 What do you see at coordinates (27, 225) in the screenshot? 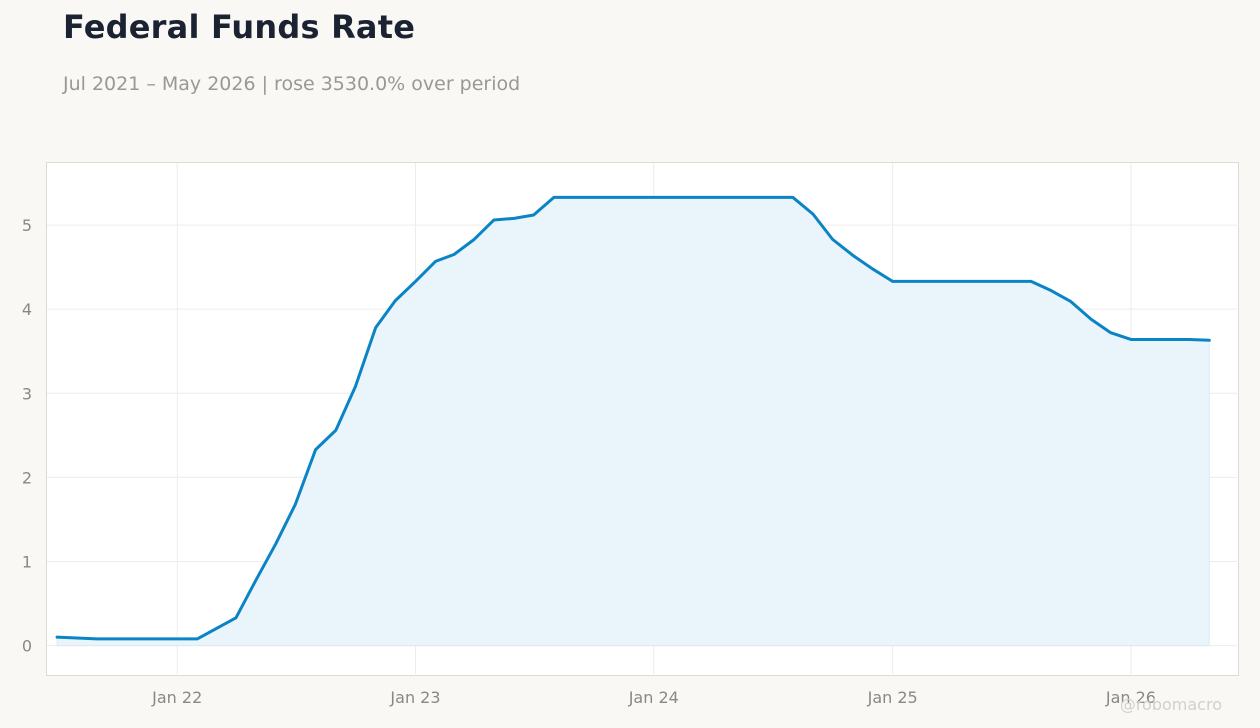
I see `y-tick-label: 5` at bounding box center [27, 225].